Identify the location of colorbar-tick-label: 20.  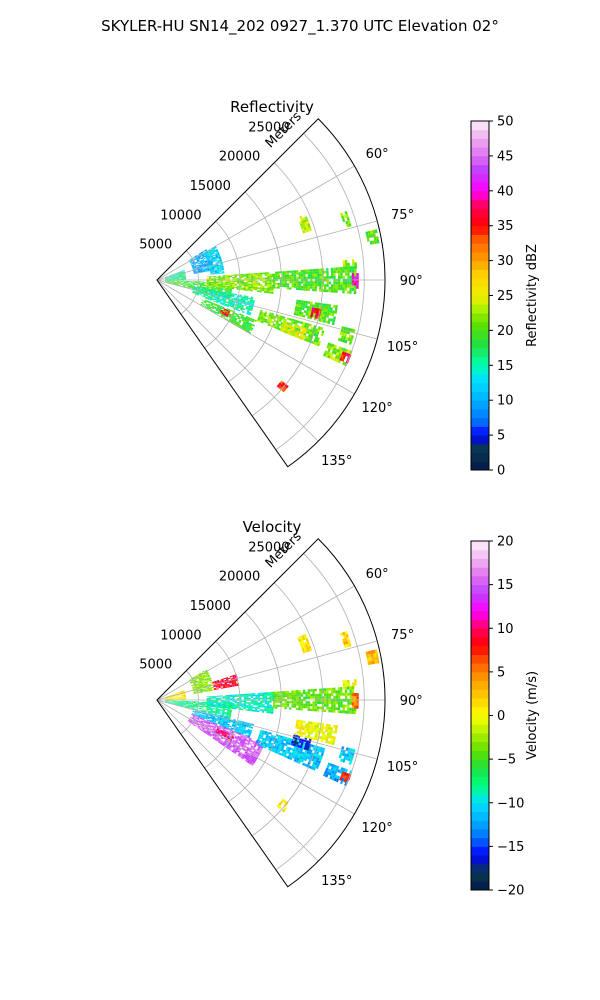
(505, 331).